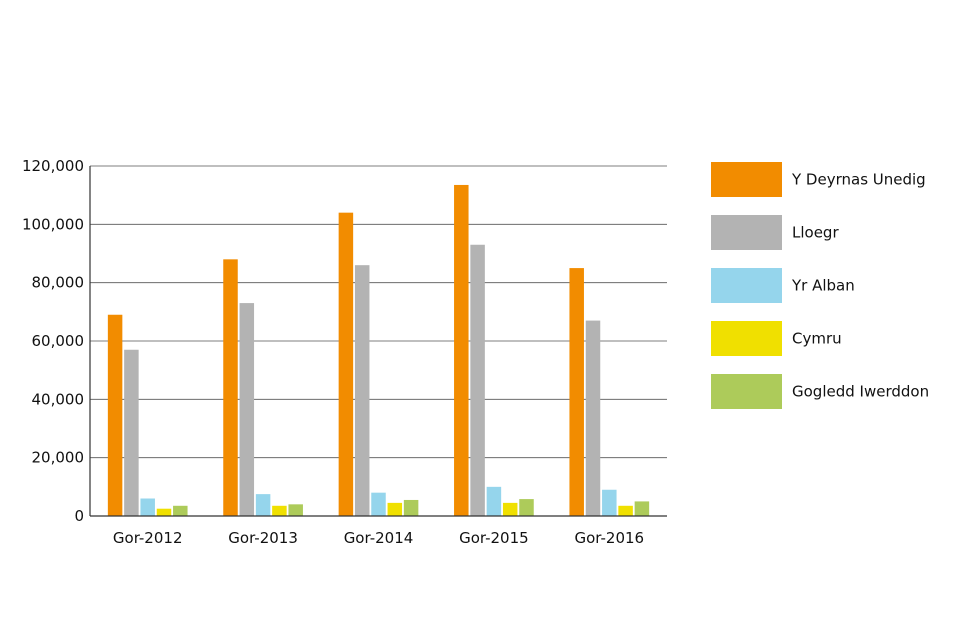  Describe the element at coordinates (79, 516) in the screenshot. I see `y-tick-label: 0` at that location.